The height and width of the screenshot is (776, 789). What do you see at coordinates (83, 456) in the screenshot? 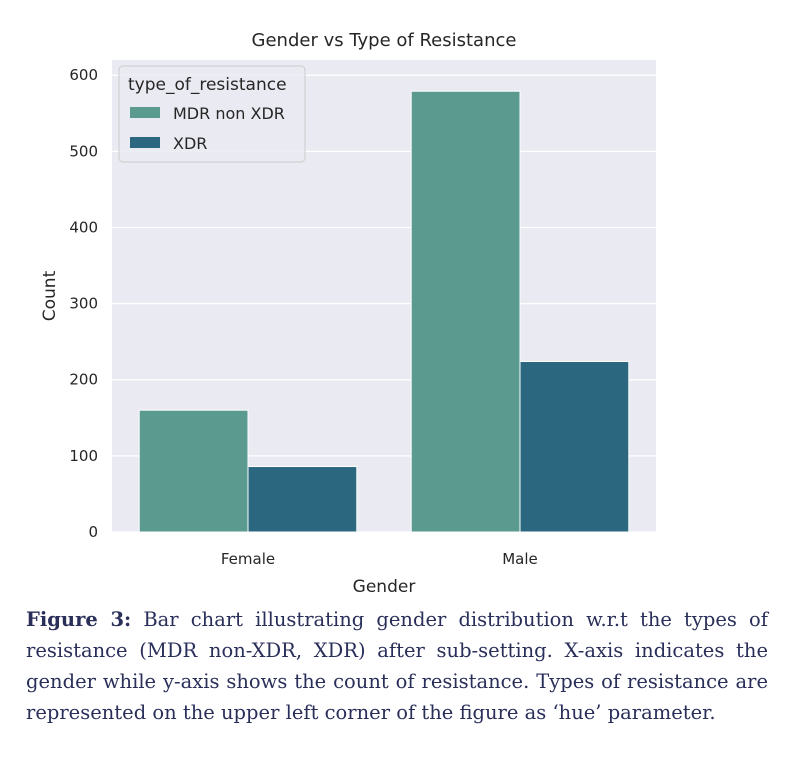
I see `y-tick-label: 100` at bounding box center [83, 456].